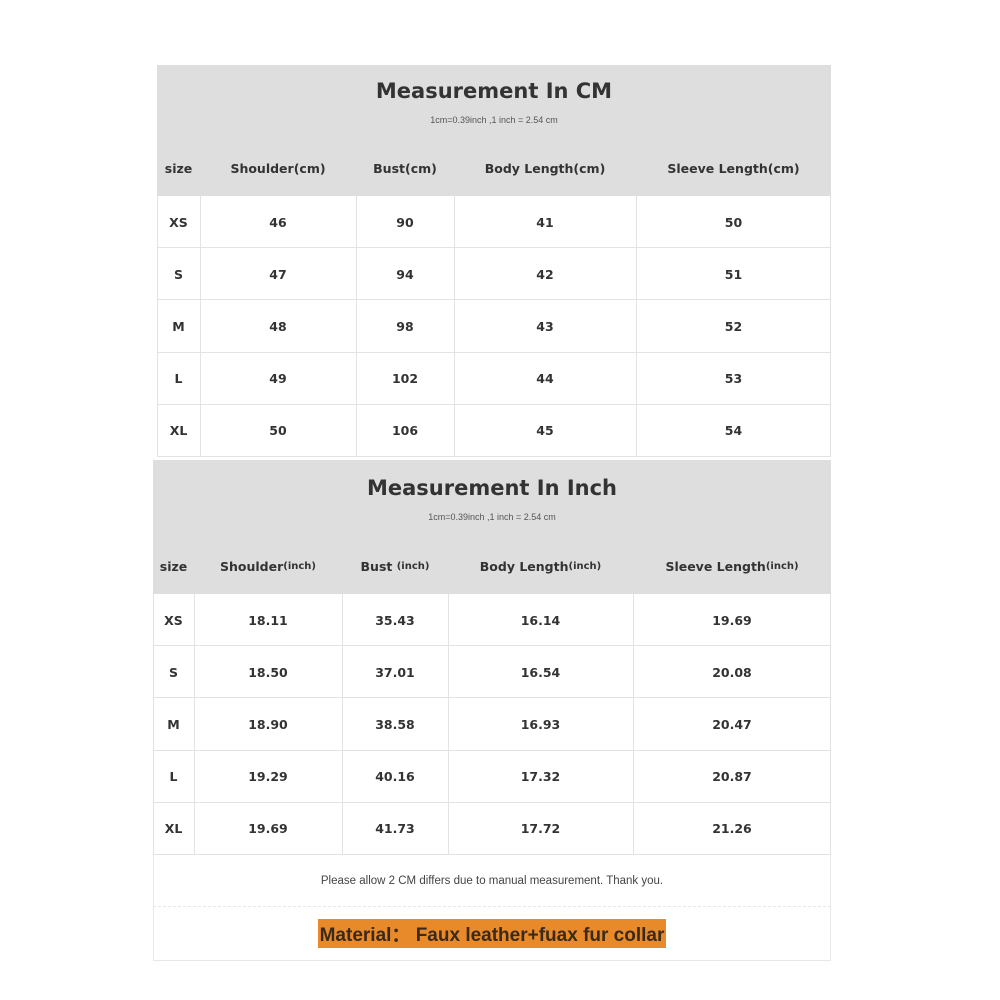 Image resolution: width=1000 pixels, height=1000 pixels. What do you see at coordinates (492, 517) in the screenshot?
I see `conversion-note: 1cm=0.39inch ,1 inch = 2.54 cm` at bounding box center [492, 517].